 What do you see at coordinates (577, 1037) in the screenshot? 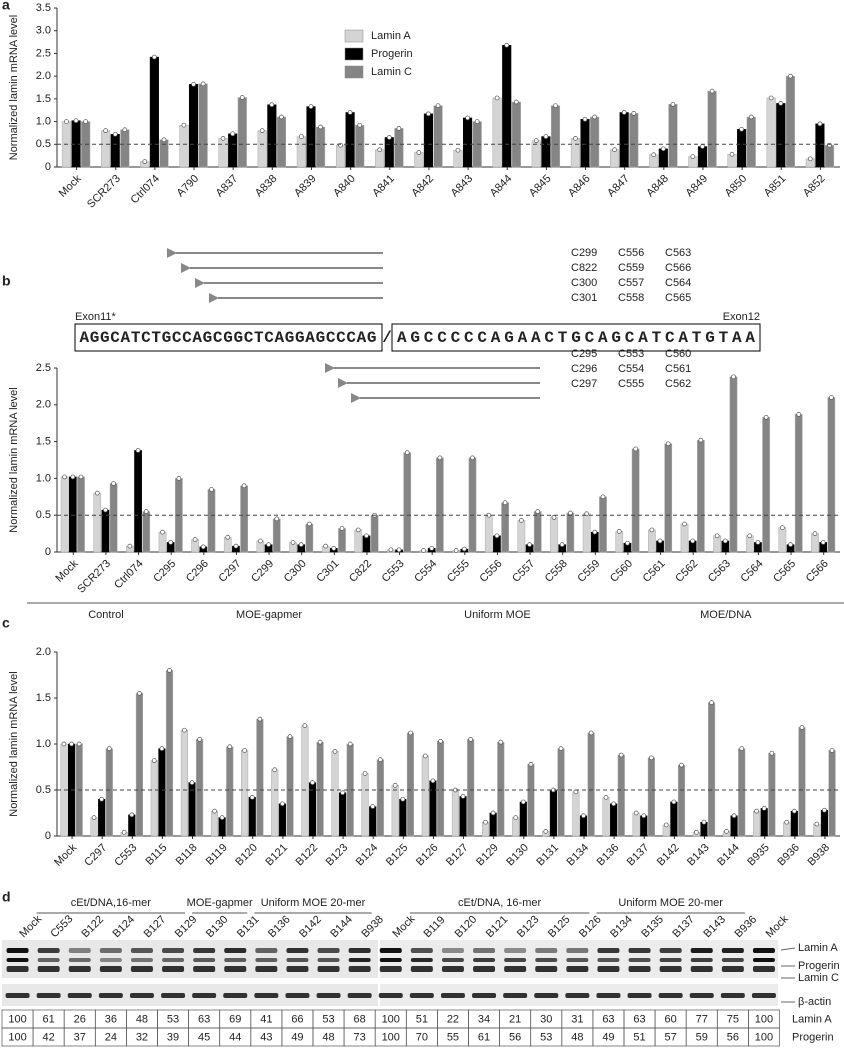
I see `table-value: 48` at bounding box center [577, 1037].